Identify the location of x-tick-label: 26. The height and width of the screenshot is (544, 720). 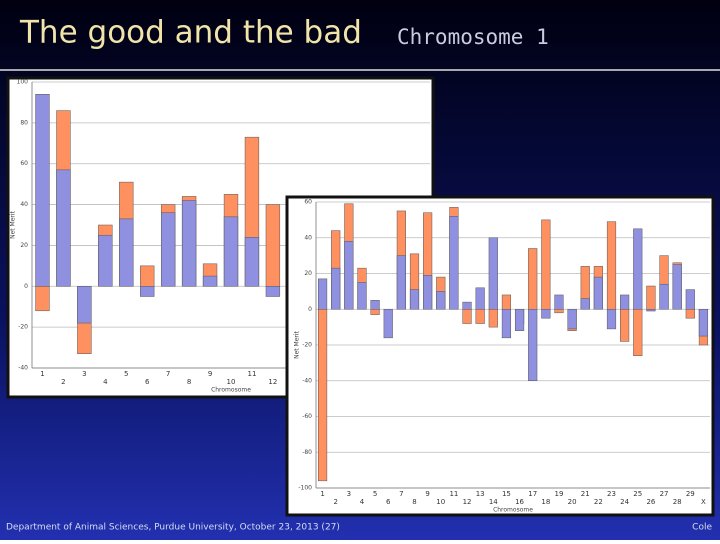
(650, 502).